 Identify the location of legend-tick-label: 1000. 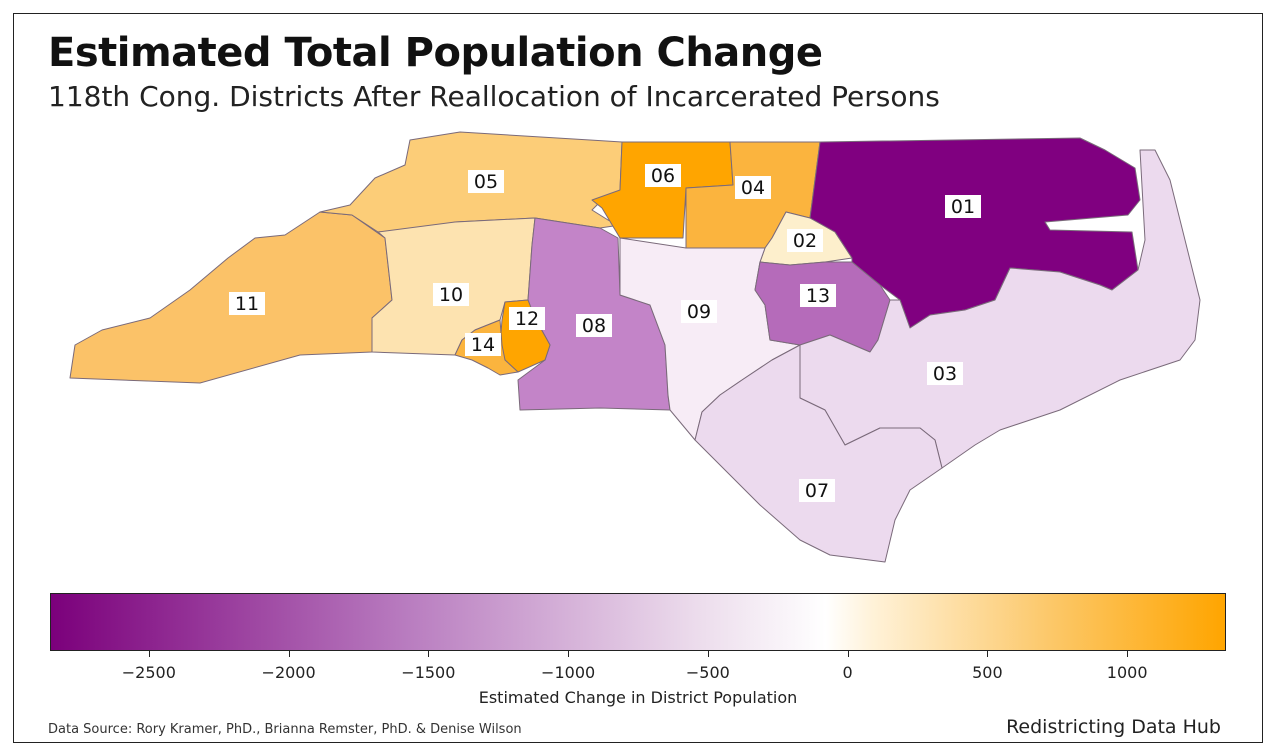
(1127, 672).